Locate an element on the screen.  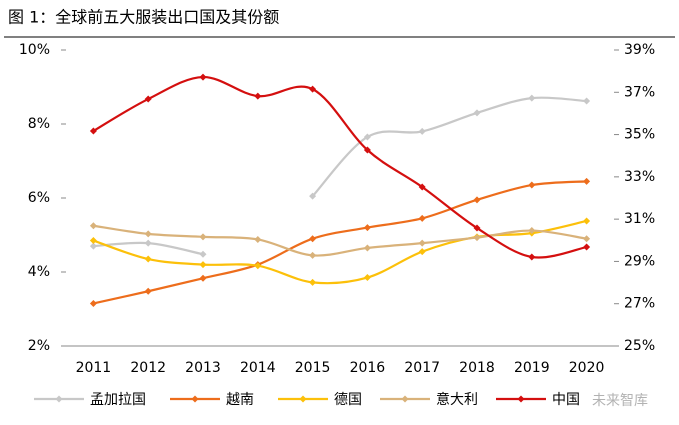
legend-label: 德国 is located at coordinates (348, 400).